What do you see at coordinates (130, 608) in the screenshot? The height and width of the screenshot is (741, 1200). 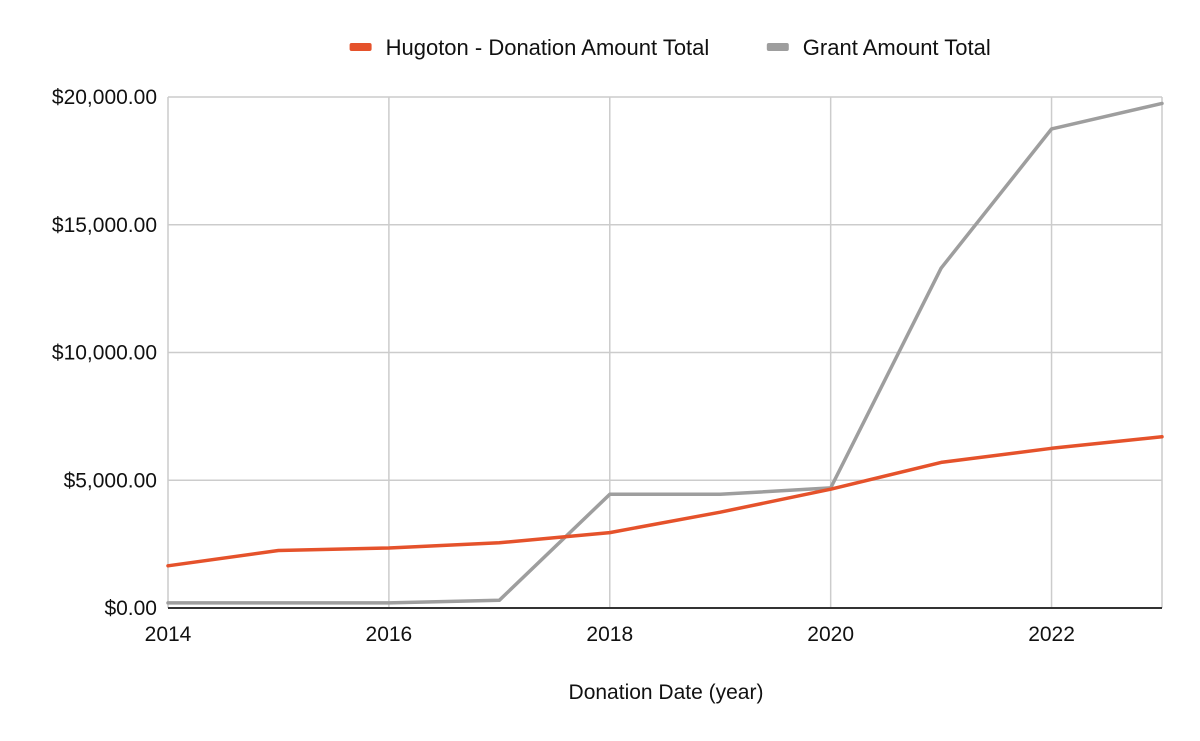 I see `y-tick-label: $0.00` at bounding box center [130, 608].